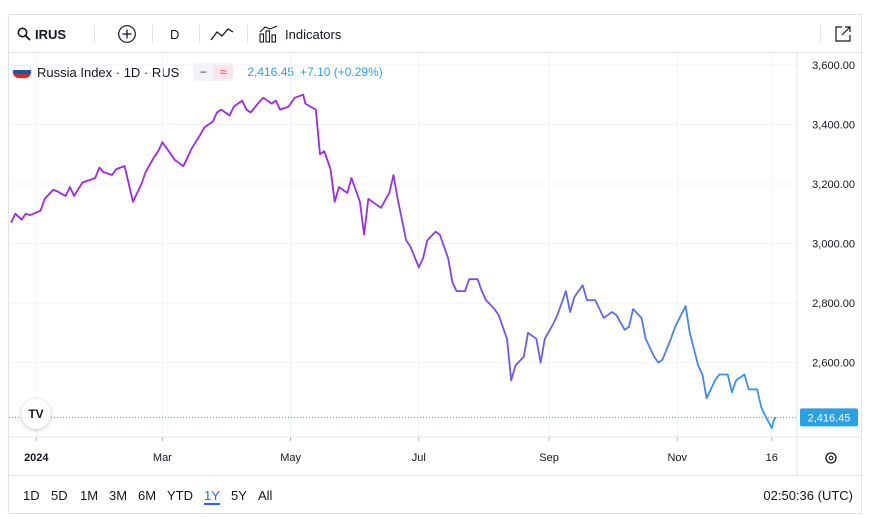 This screenshot has width=871, height=522. I want to click on indicators-button: Indicators, so click(300, 34).